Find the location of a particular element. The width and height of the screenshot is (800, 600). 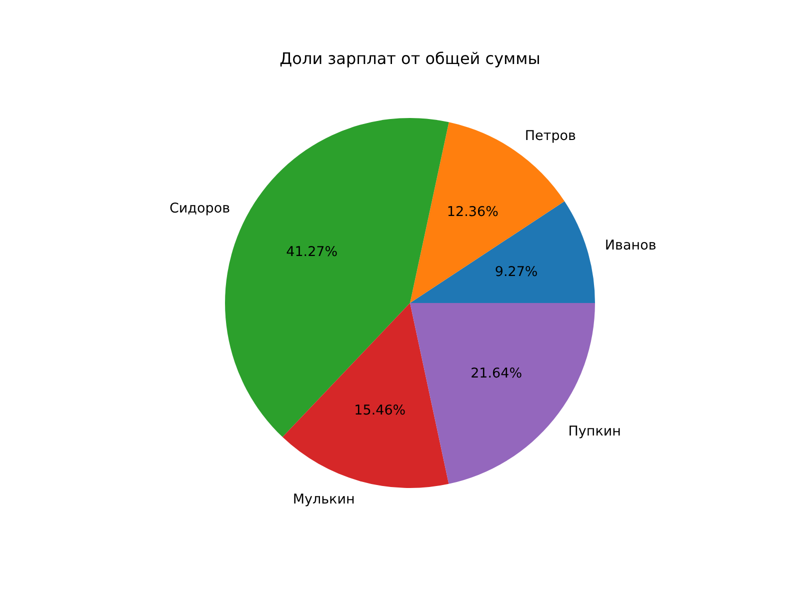

data-label: 12.36% is located at coordinates (472, 212).